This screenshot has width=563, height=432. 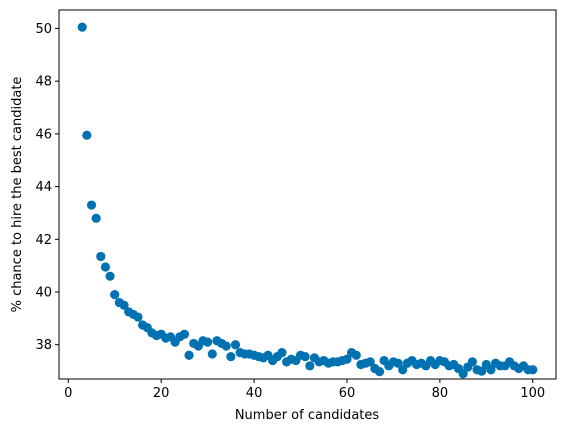 I want to click on y-tick-label: 44, so click(x=43, y=187).